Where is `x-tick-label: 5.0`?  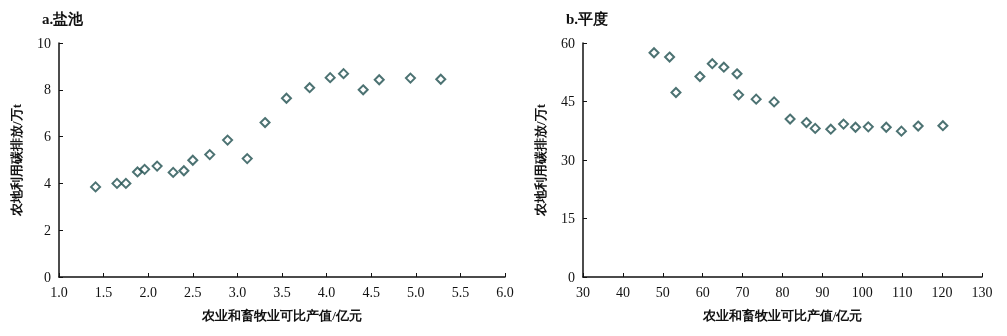 x-tick-label: 5.0 is located at coordinates (416, 292).